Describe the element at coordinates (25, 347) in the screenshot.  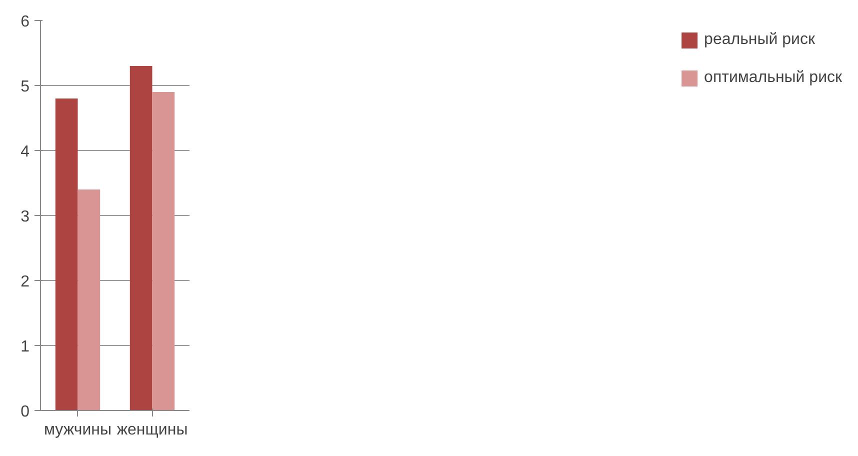
I see `y-tick-label: 1` at that location.